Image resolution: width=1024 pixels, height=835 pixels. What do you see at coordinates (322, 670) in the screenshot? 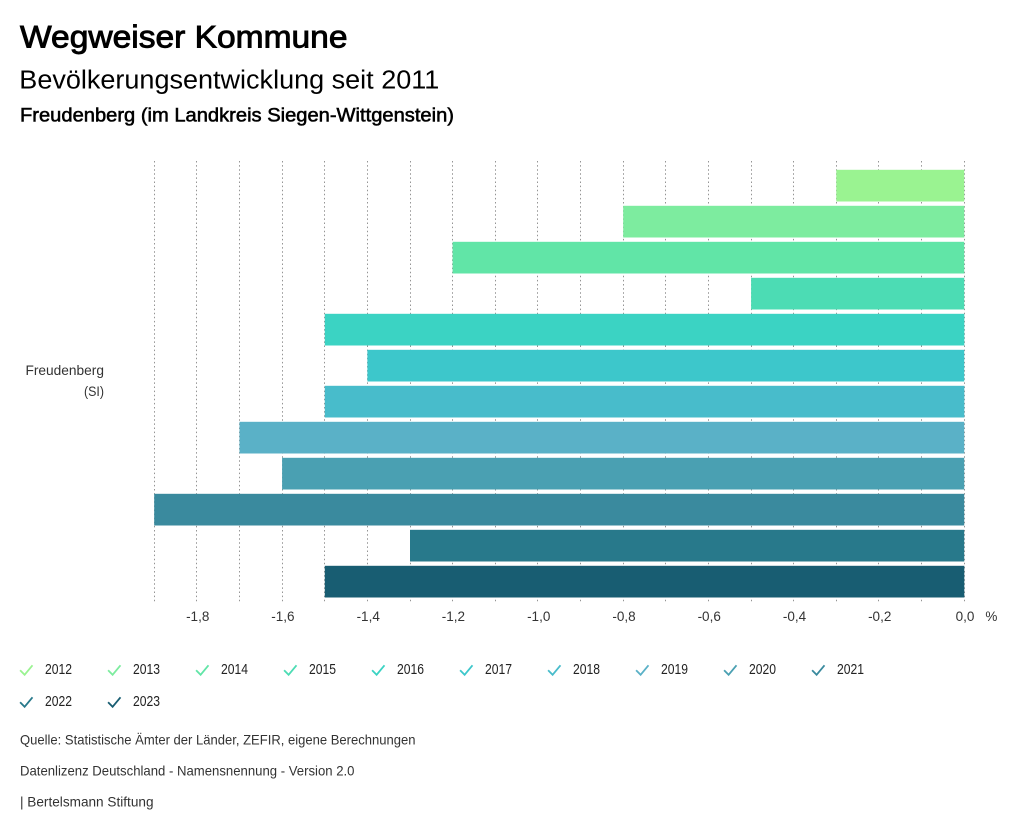
I see `svg-text: 2015` at bounding box center [322, 670].